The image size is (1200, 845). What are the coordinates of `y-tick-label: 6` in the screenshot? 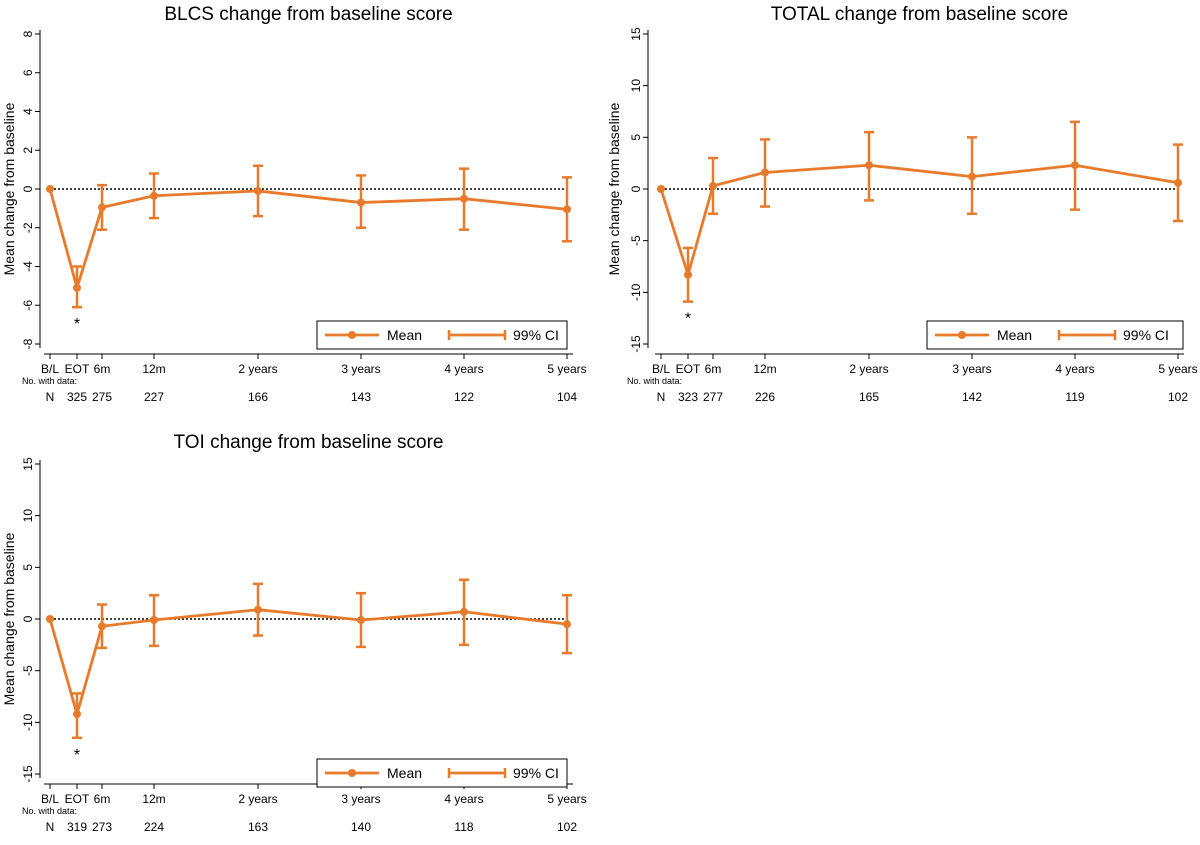 It's located at (28, 72).